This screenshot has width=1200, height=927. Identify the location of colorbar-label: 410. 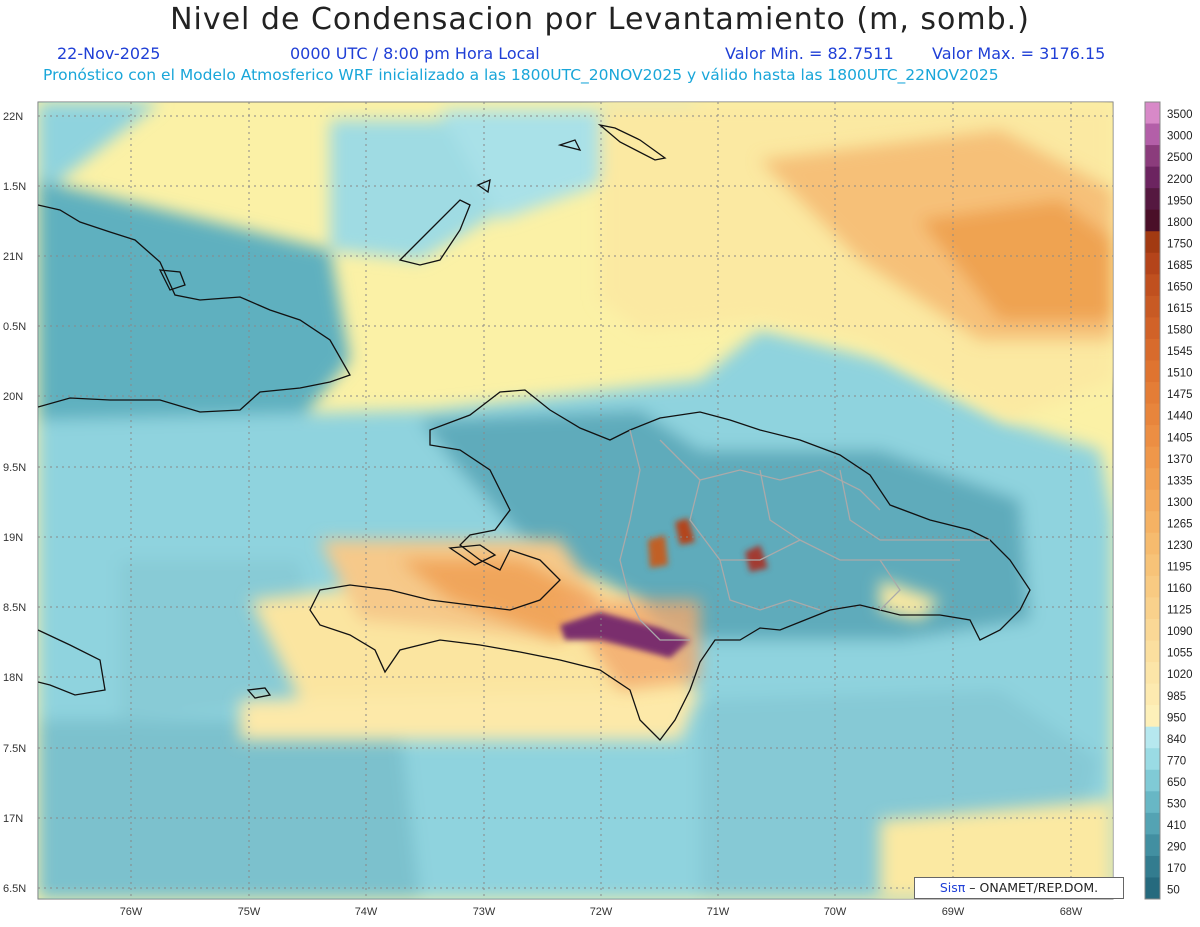
(1176, 826).